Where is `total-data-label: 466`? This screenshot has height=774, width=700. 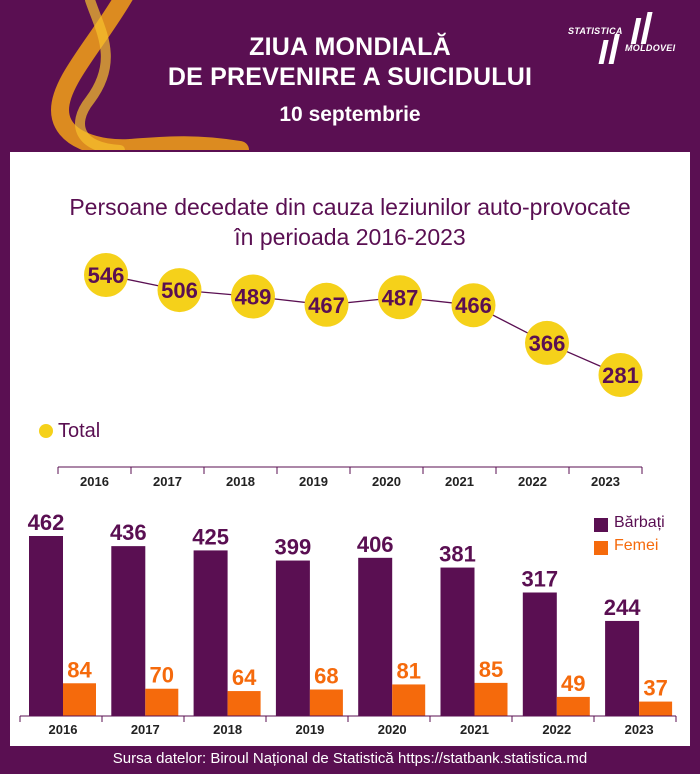
total-data-label: 466 is located at coordinates (473, 305).